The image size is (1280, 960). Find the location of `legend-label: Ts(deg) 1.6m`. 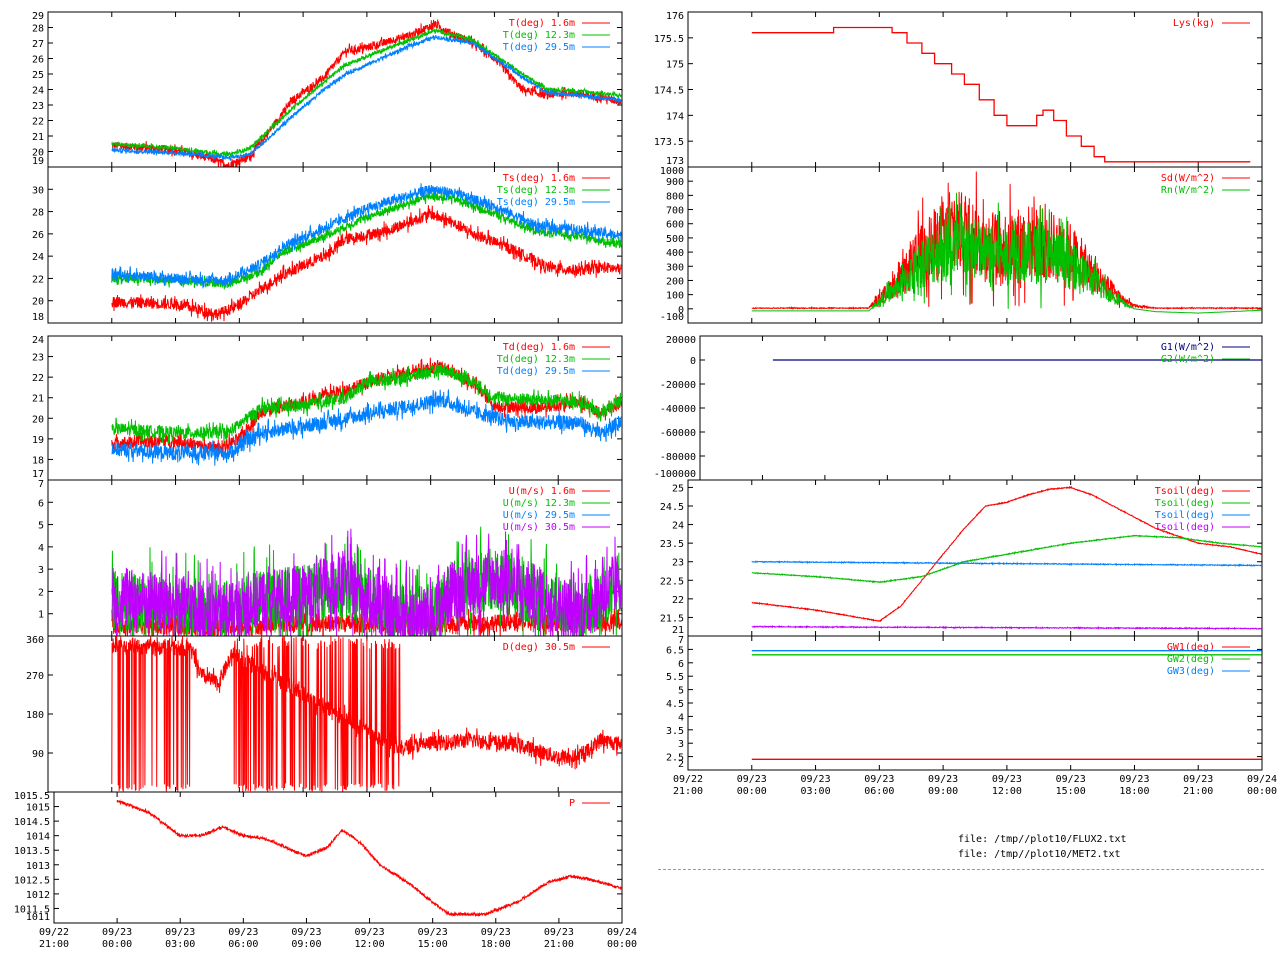

legend-label: Ts(deg) 1.6m is located at coordinates (539, 178).